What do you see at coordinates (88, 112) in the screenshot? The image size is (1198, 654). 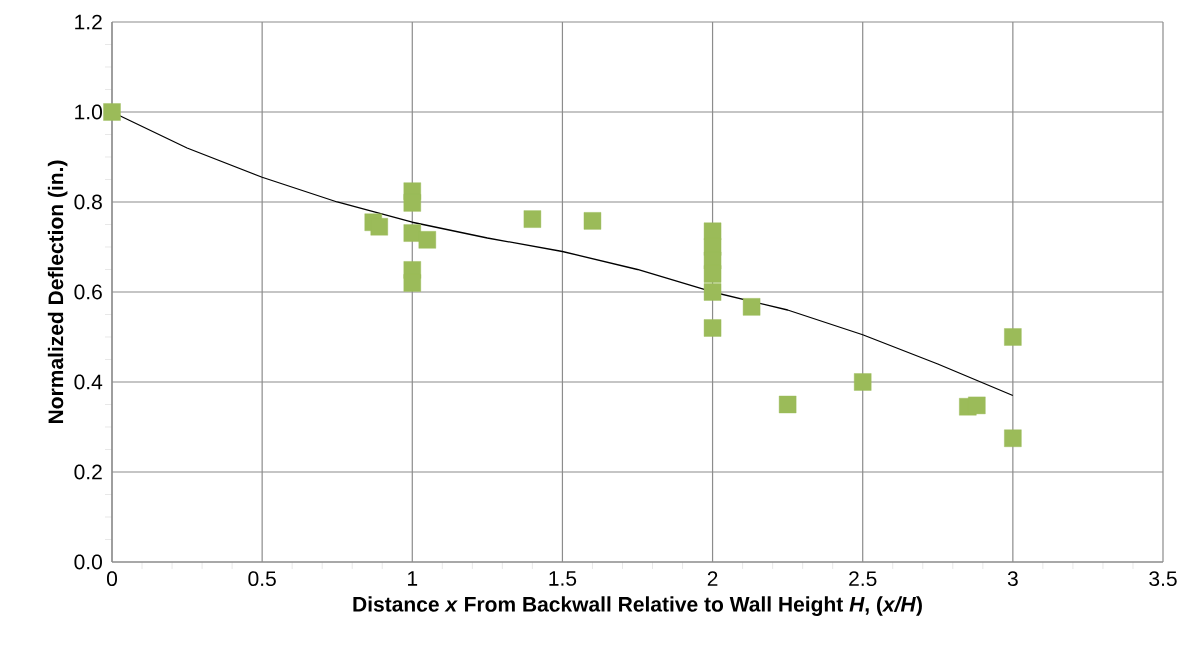 I see `y-tick-label: 1.0` at bounding box center [88, 112].